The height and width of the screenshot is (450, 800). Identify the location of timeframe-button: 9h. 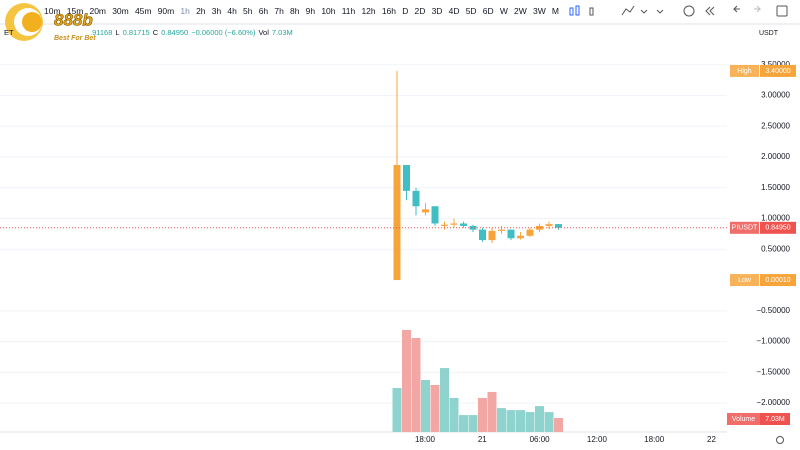
(310, 11).